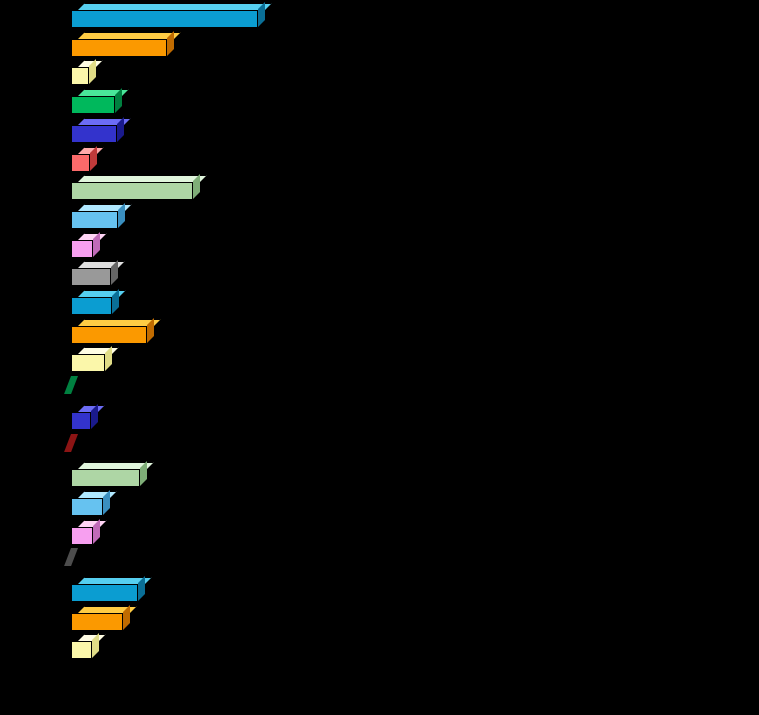 The width and height of the screenshot is (759, 715). I want to click on bar-13-top-face, so click(98, 350).